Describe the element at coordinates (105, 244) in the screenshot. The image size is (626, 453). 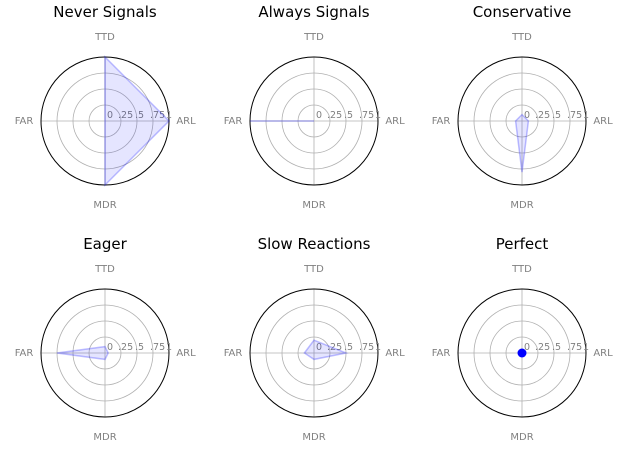
I see `chart-title: Eager` at that location.